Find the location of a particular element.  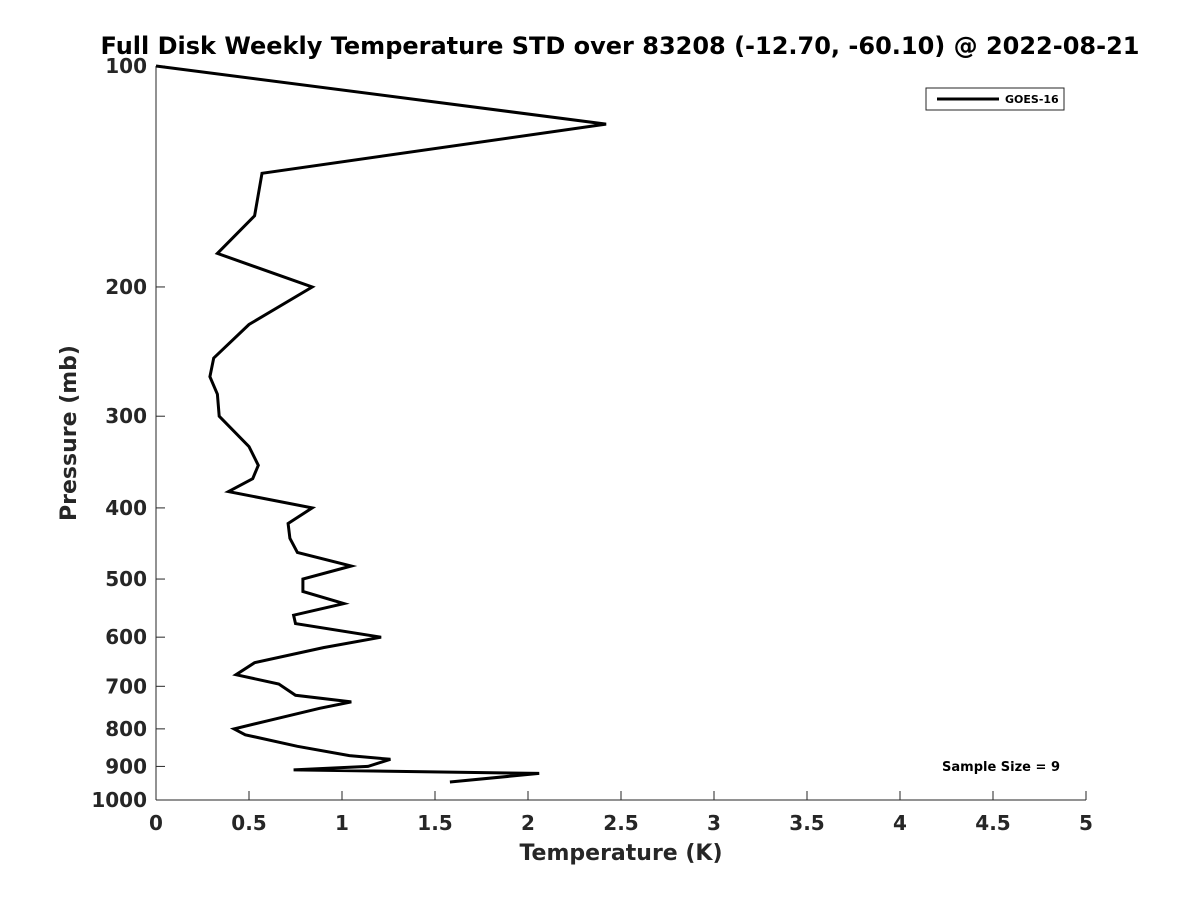

legend-label-goes-16: GOES-16 is located at coordinates (1032, 99).